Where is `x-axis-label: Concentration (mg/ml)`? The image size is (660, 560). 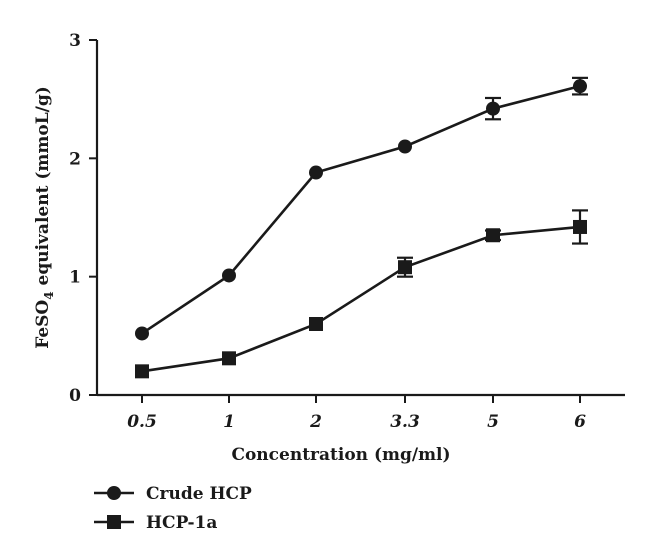 x-axis-label: Concentration (mg/ml) is located at coordinates (340, 455).